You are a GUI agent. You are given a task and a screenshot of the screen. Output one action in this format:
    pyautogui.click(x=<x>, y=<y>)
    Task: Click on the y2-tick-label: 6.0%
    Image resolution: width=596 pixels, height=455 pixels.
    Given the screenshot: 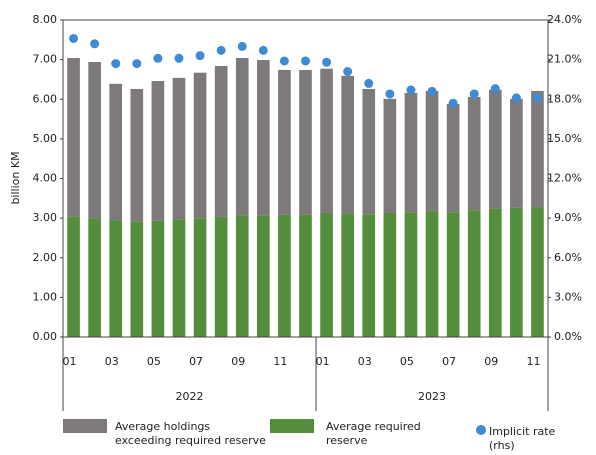 What is the action you would take?
    pyautogui.click(x=568, y=257)
    